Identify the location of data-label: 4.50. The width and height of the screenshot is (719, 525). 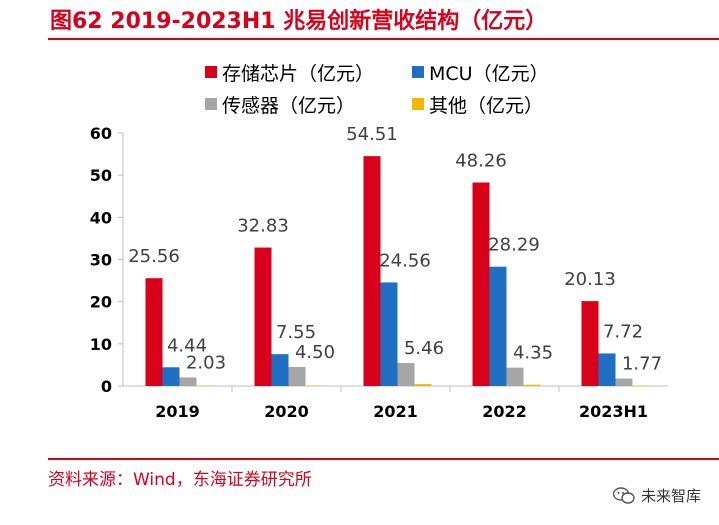
(315, 352).